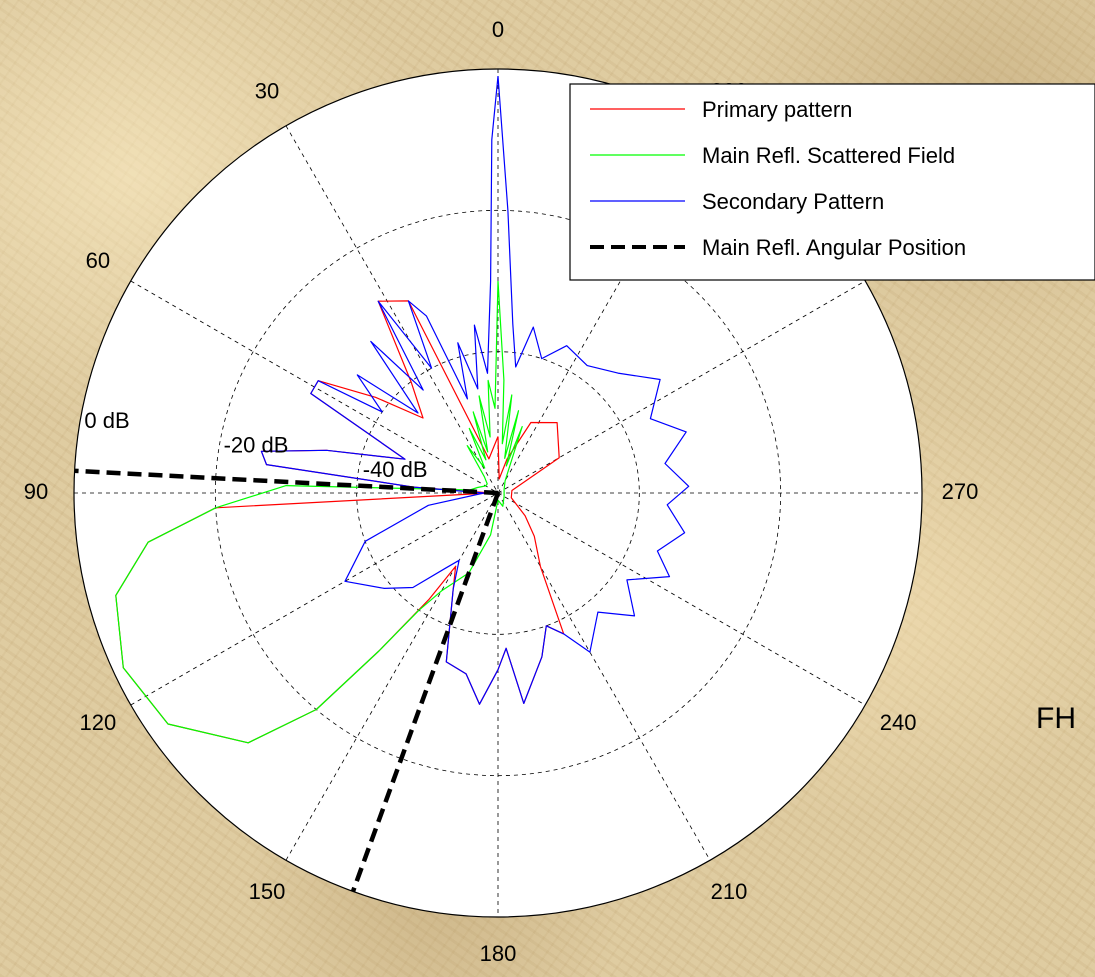  Describe the element at coordinates (898, 722) in the screenshot. I see `angle-tick-label: 240` at that location.